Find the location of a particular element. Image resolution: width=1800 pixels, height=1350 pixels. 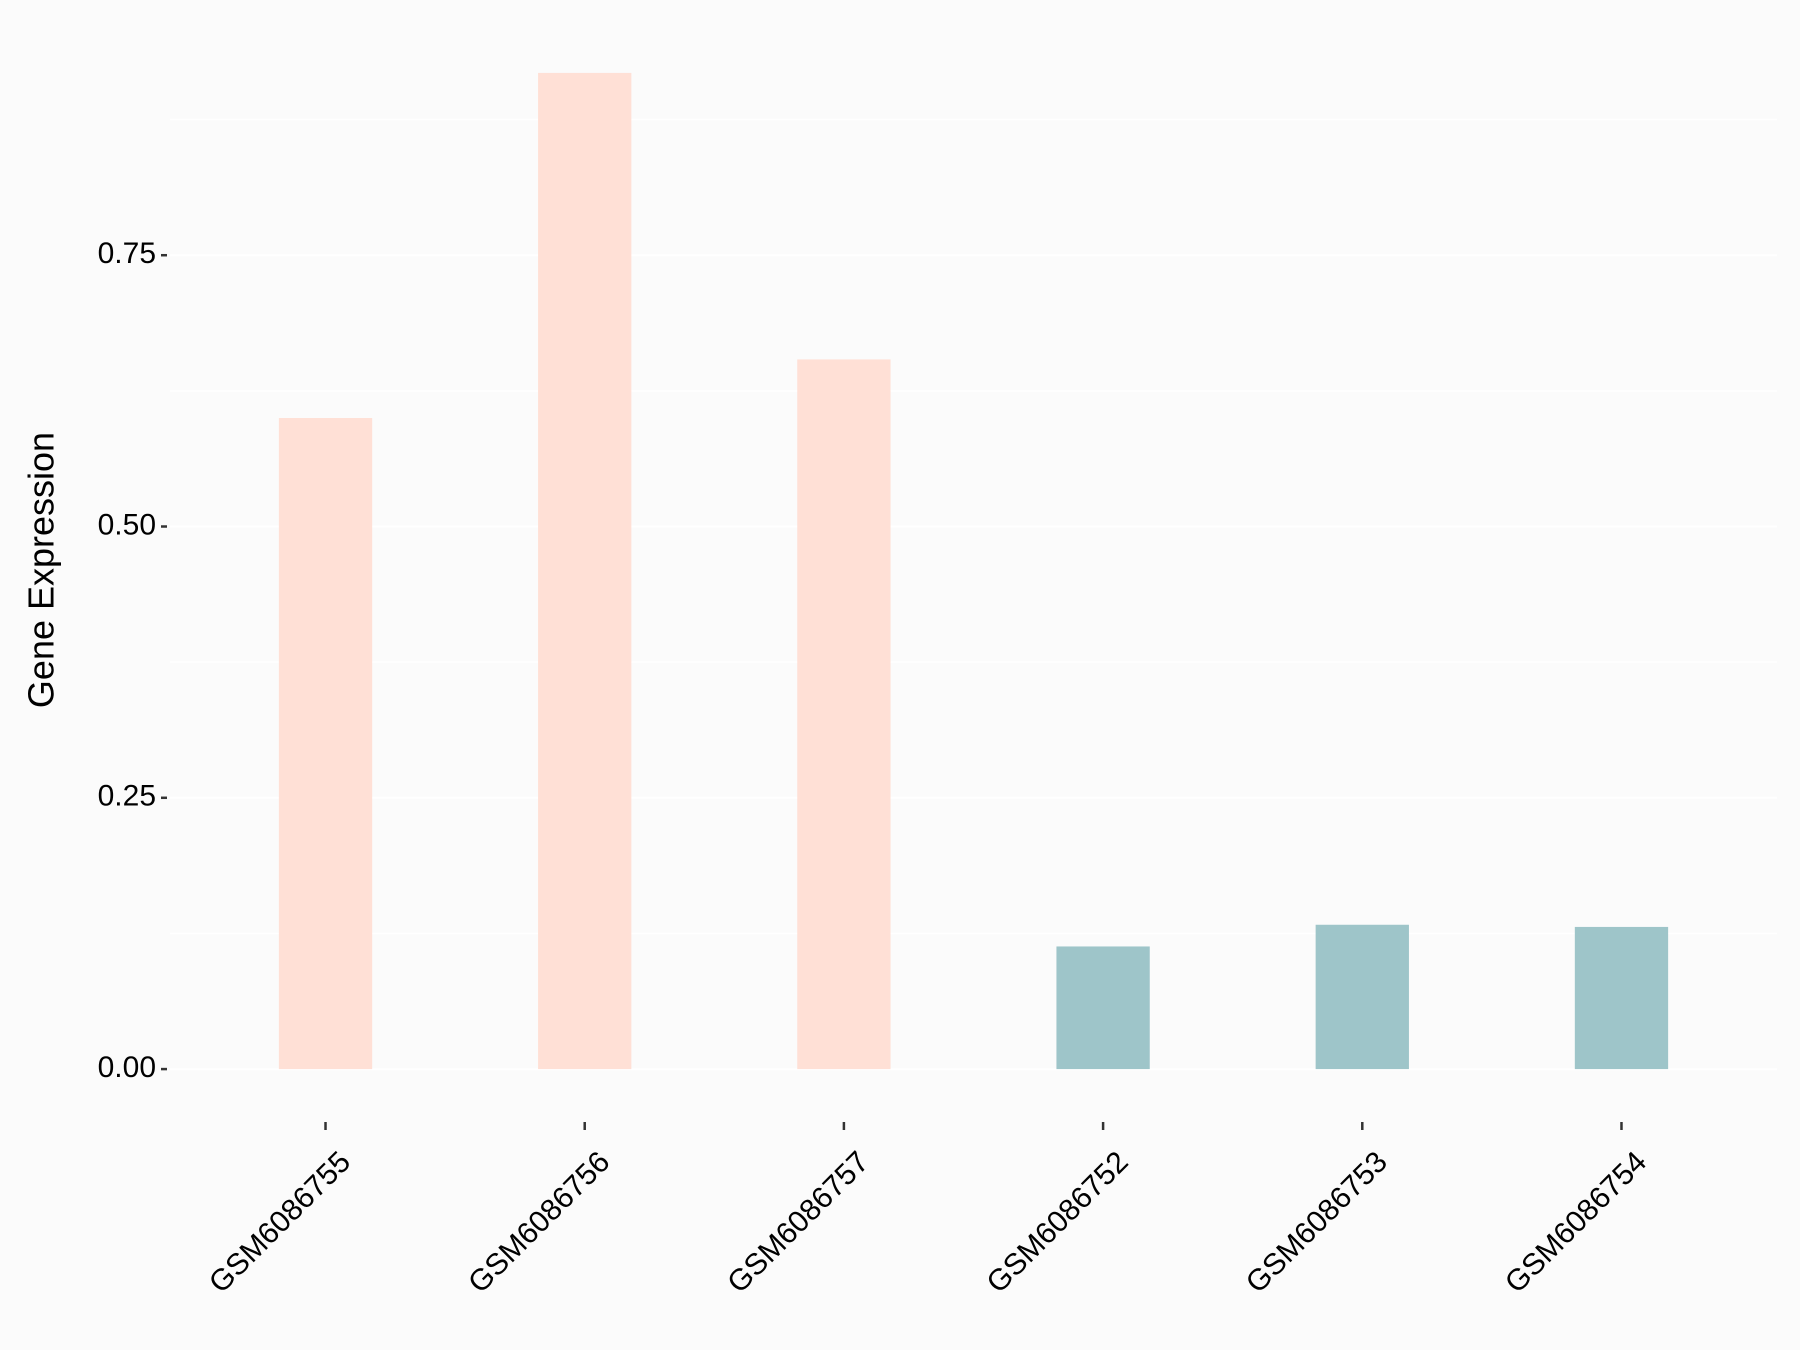

y-tick-label: 0.75 is located at coordinates (127, 253).